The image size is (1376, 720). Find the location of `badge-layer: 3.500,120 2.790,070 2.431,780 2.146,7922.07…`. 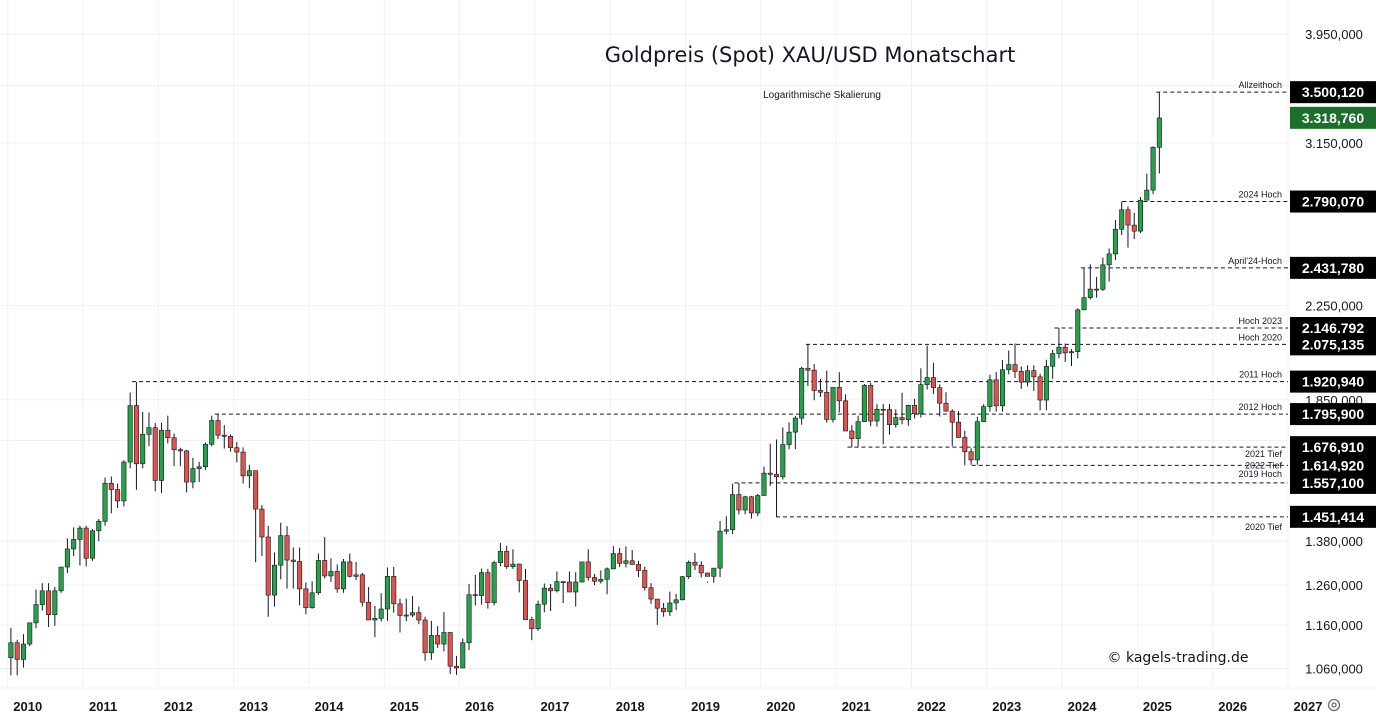

badge-layer: 3.500,120 2.790,070 2.431,780 2.146,7922.07… is located at coordinates (1333, 304).